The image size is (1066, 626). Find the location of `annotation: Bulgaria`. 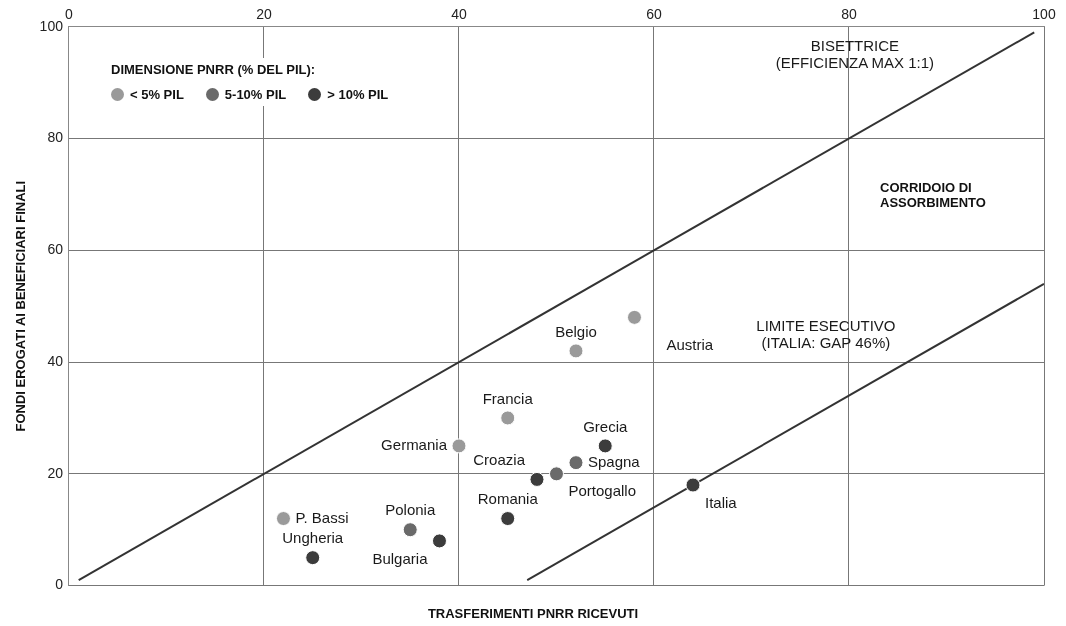

annotation: Bulgaria is located at coordinates (400, 558).